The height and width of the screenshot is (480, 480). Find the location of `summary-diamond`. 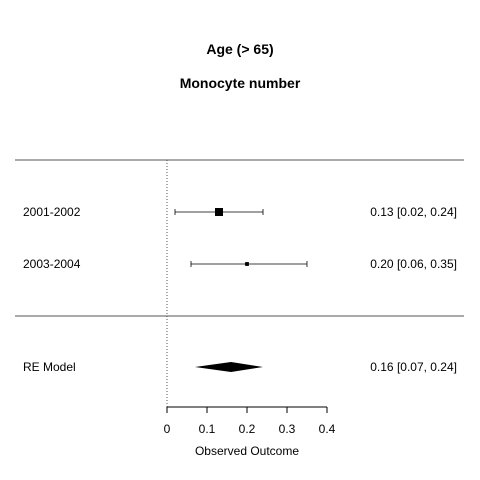

summary-diamond is located at coordinates (229, 367).